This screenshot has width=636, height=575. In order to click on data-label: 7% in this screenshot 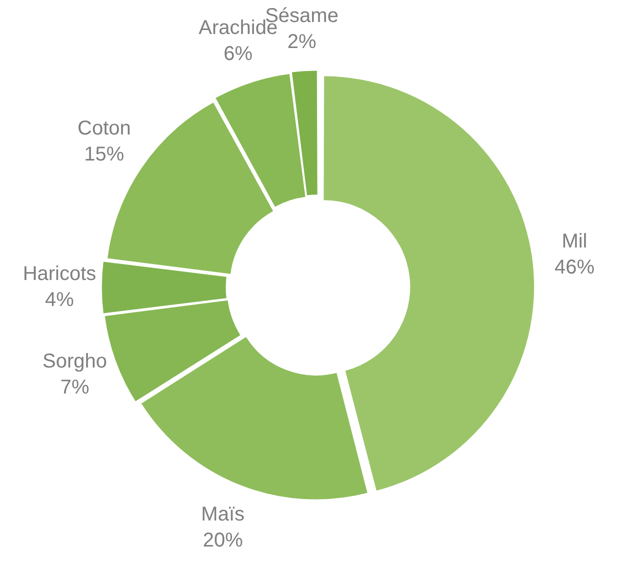, I will do `click(75, 387)`.